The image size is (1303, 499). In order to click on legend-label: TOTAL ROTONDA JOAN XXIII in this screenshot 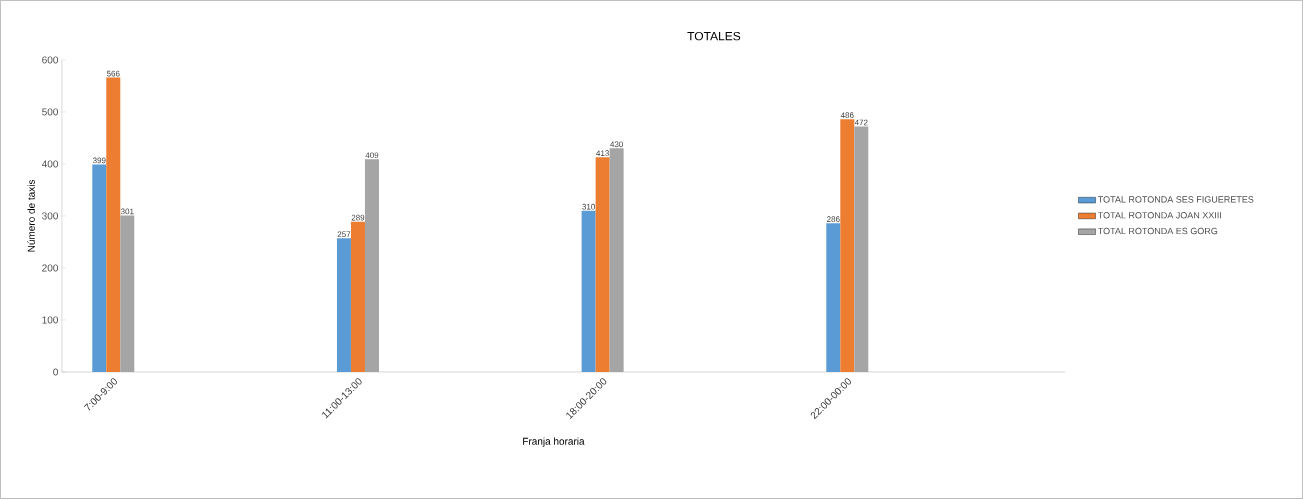, I will do `click(1159, 215)`.